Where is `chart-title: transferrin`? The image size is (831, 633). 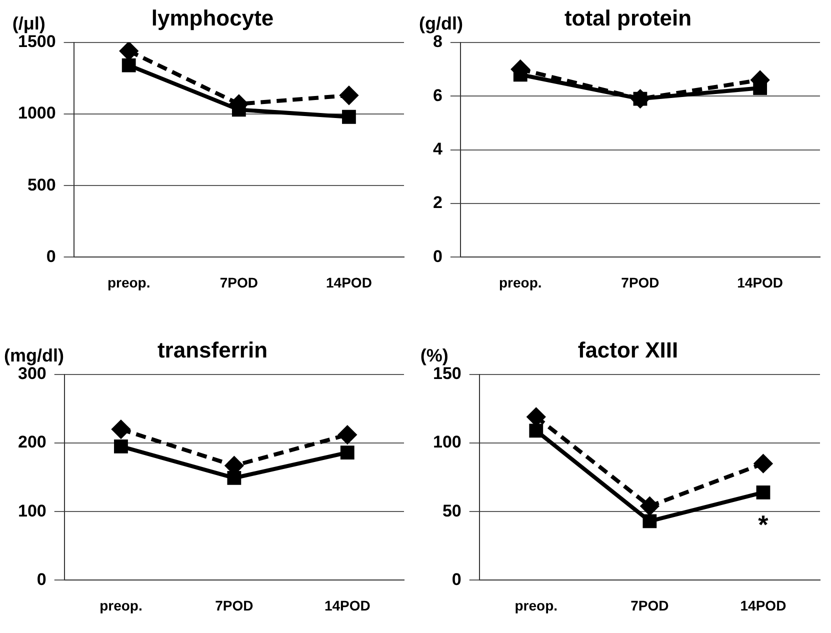 chart-title: transferrin is located at coordinates (212, 349).